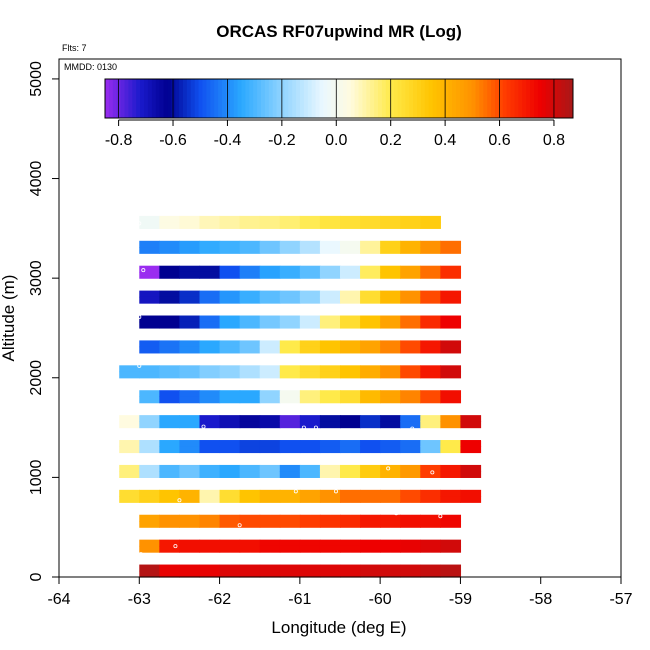  What do you see at coordinates (460, 599) in the screenshot?
I see `x-tick-label: -59` at bounding box center [460, 599].